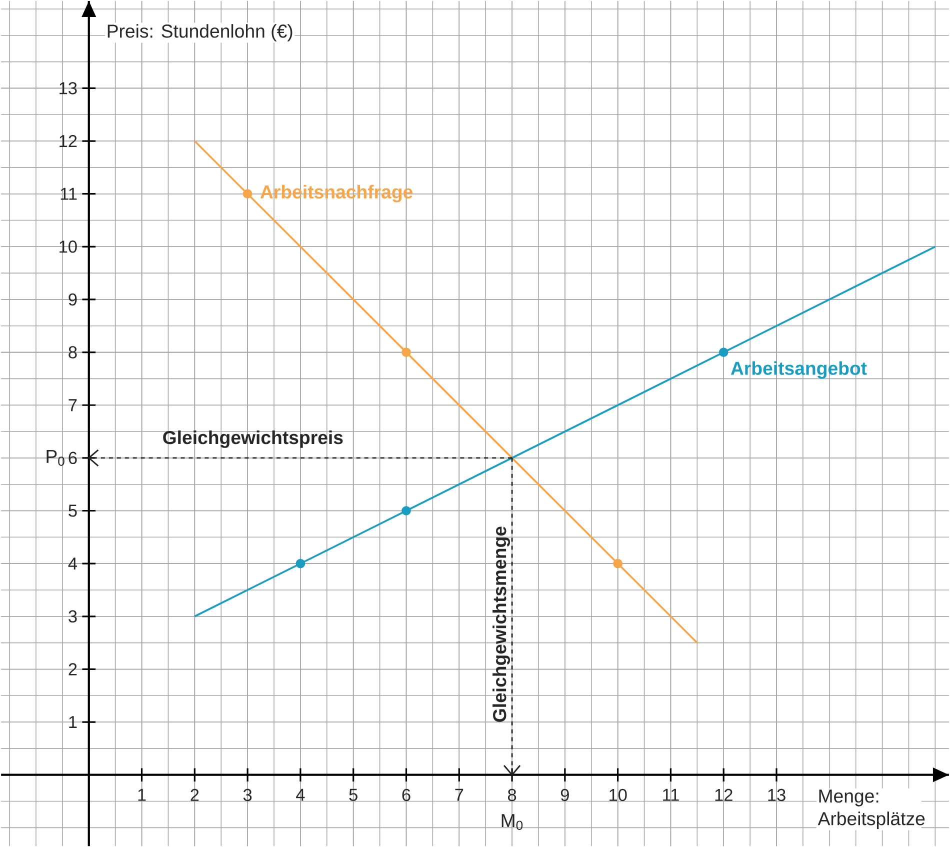 The image size is (950, 847). What do you see at coordinates (353, 794) in the screenshot?
I see `x-tick-label: 5` at bounding box center [353, 794].